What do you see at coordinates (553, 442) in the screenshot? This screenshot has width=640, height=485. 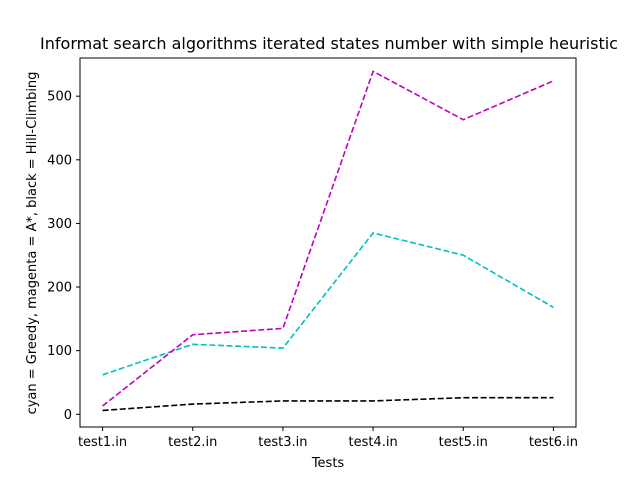 I see `x-tick-label: test6.in` at bounding box center [553, 442].